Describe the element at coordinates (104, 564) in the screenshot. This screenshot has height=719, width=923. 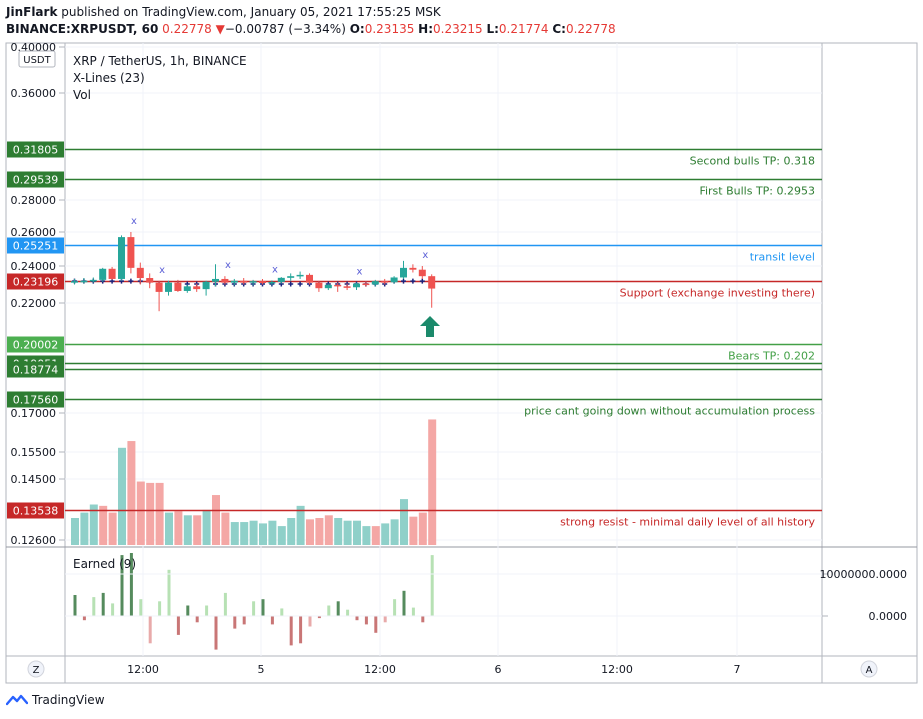
I see `legend-earned: Earned (9)` at that location.